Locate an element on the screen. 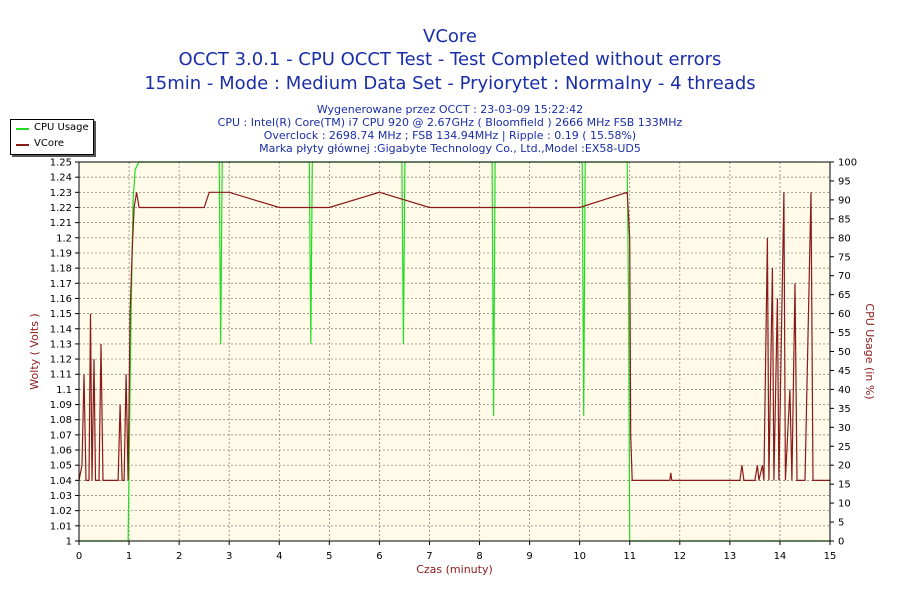 This screenshot has width=900, height=600. y-right-tick-label: 70 is located at coordinates (844, 276).